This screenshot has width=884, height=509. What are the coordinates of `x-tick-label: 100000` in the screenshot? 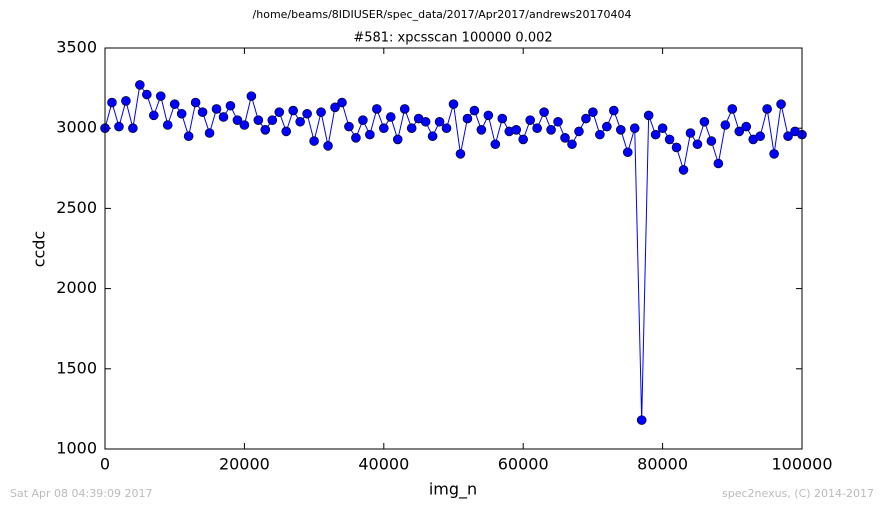 It's located at (801, 464).